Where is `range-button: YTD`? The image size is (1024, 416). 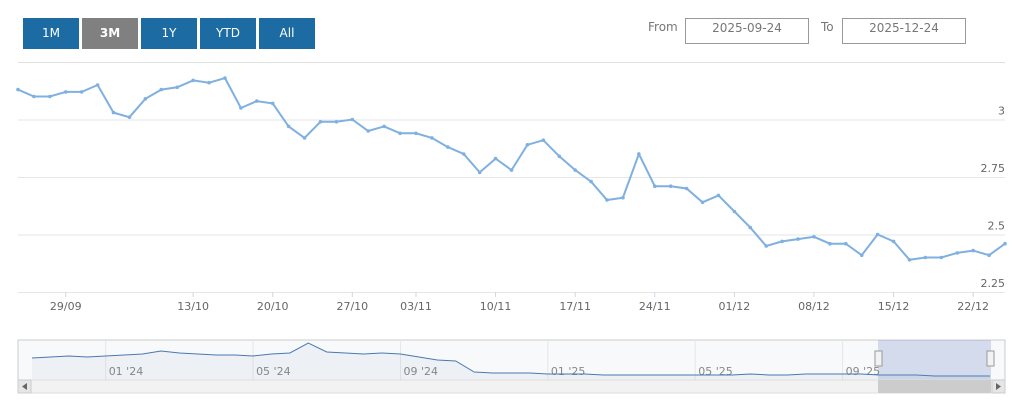 range-button: YTD is located at coordinates (228, 33).